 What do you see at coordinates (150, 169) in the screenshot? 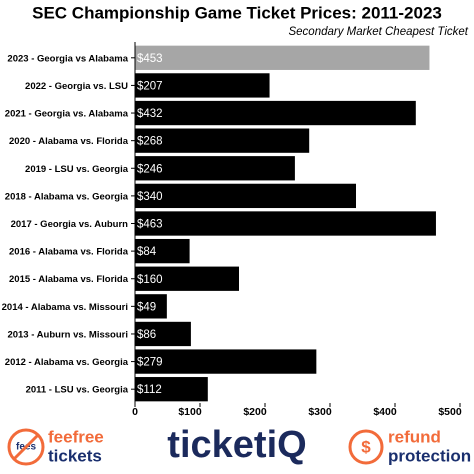
I see `value-label: $246` at bounding box center [150, 169].